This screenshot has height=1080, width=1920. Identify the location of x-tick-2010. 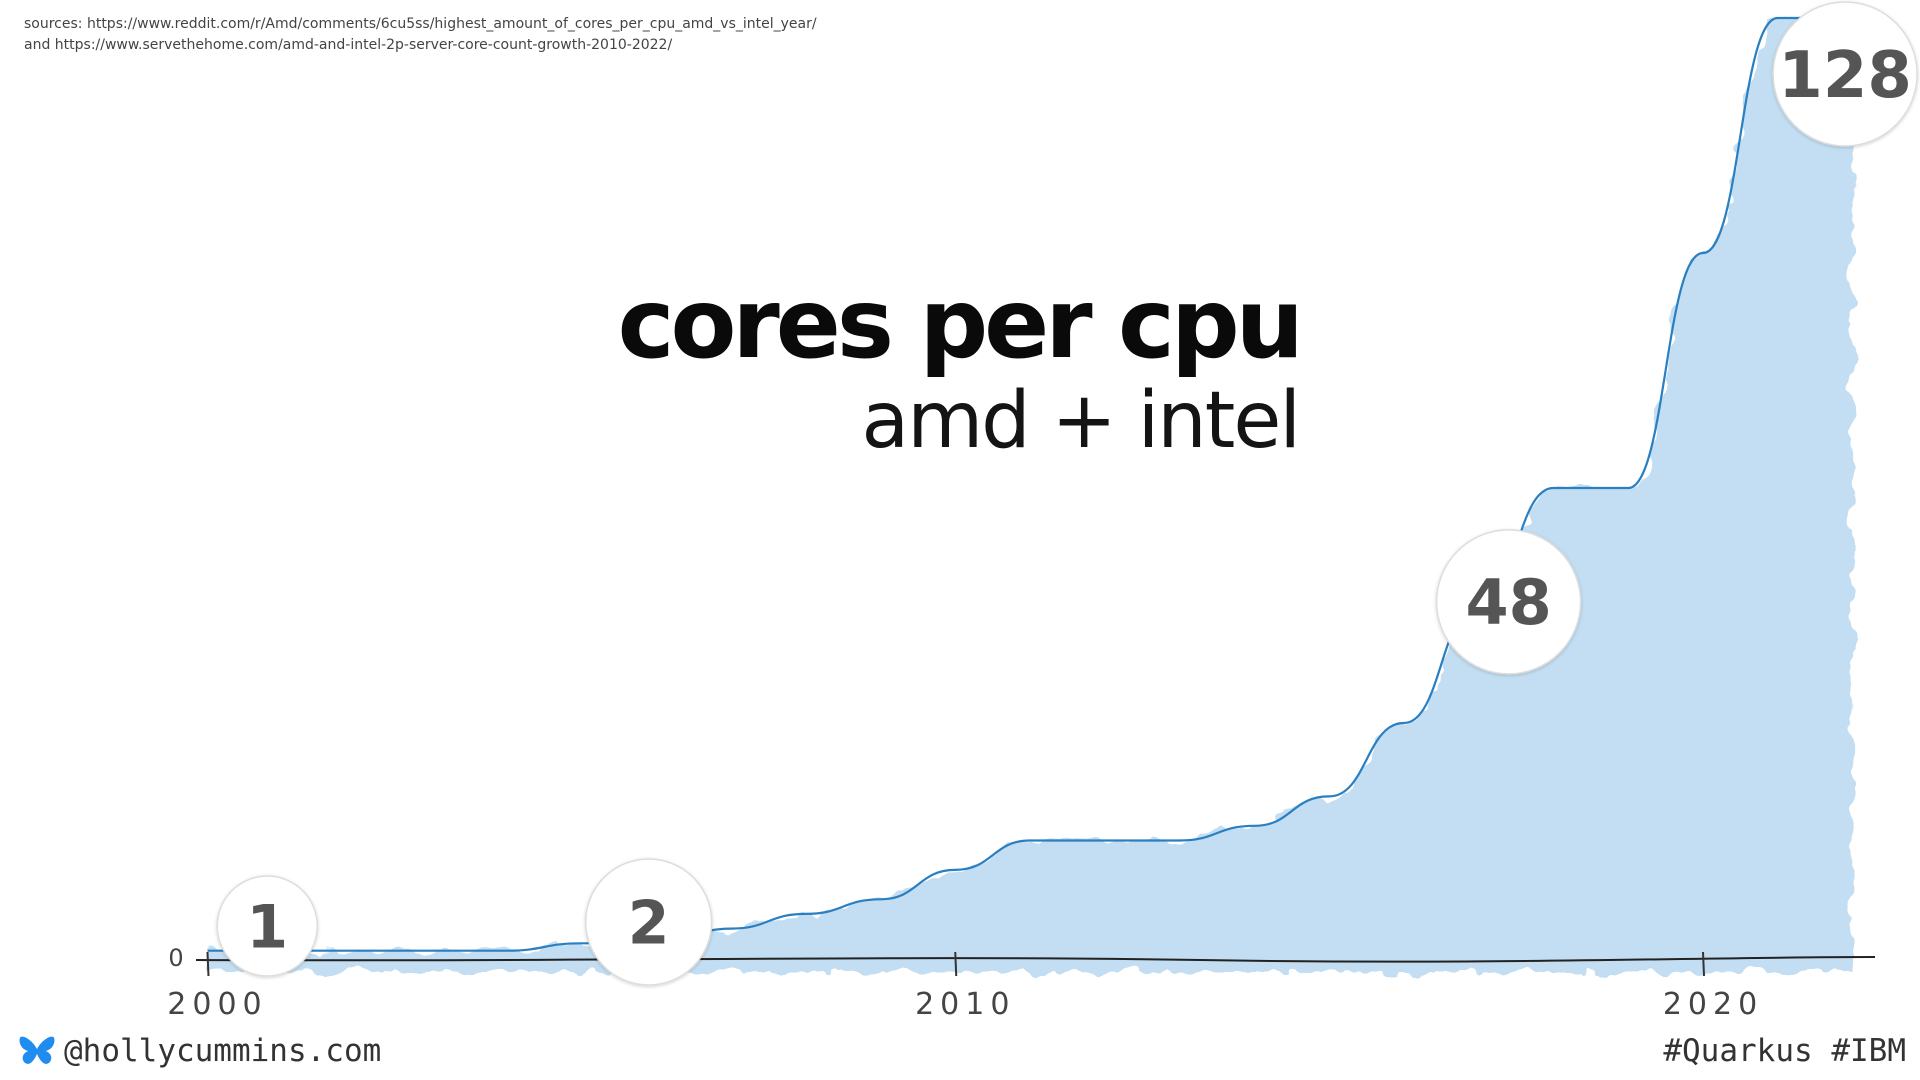
(956, 964).